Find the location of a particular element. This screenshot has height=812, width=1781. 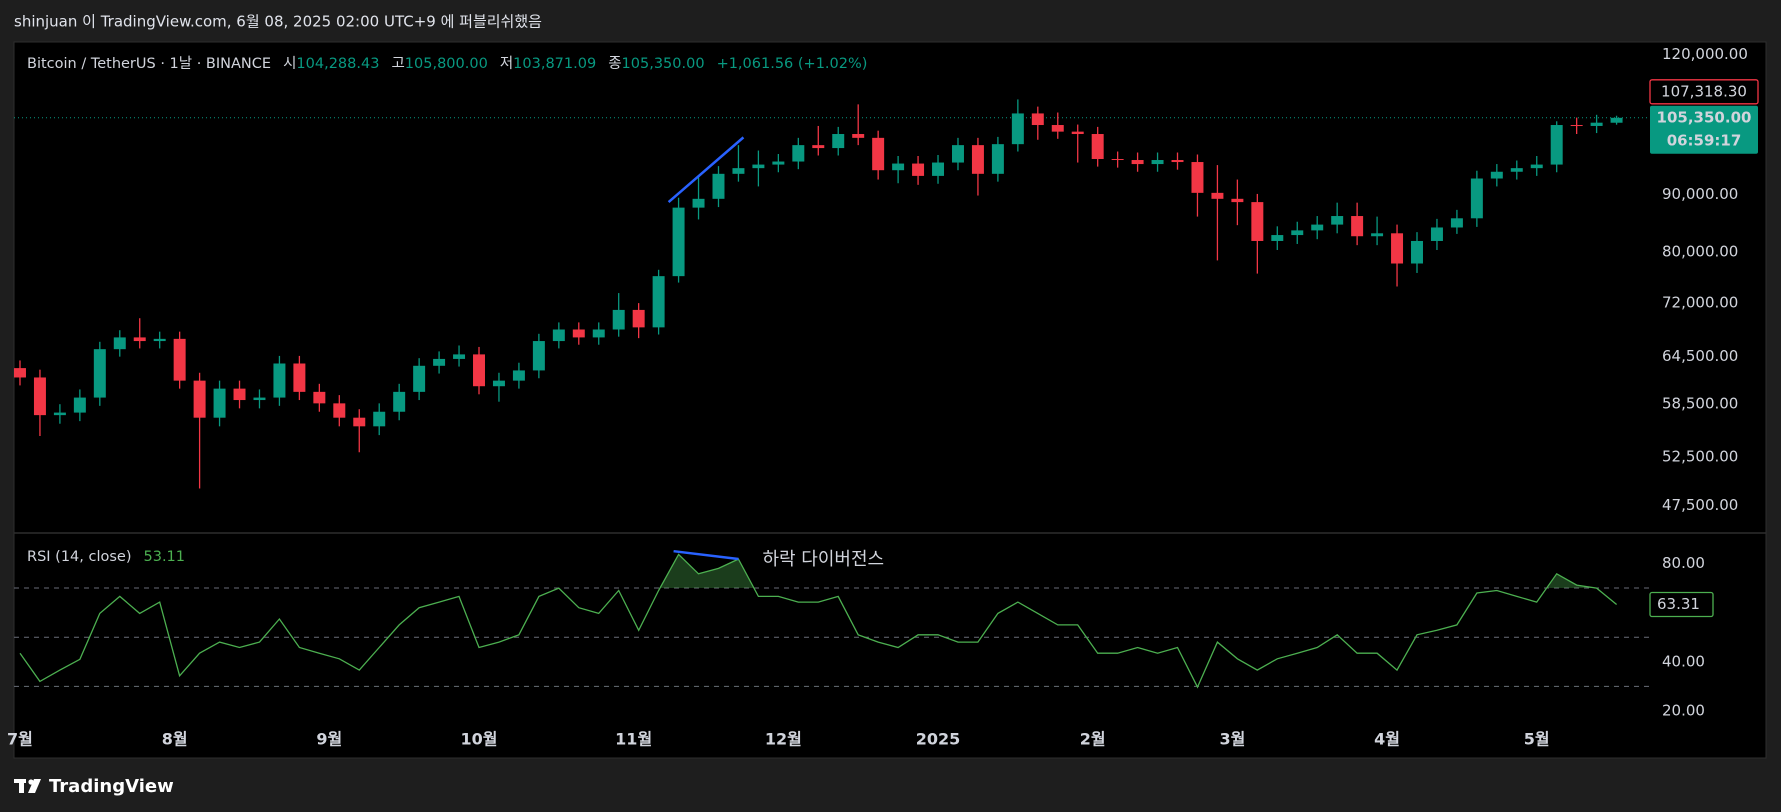

legend-key: 시 is located at coordinates (289, 64).